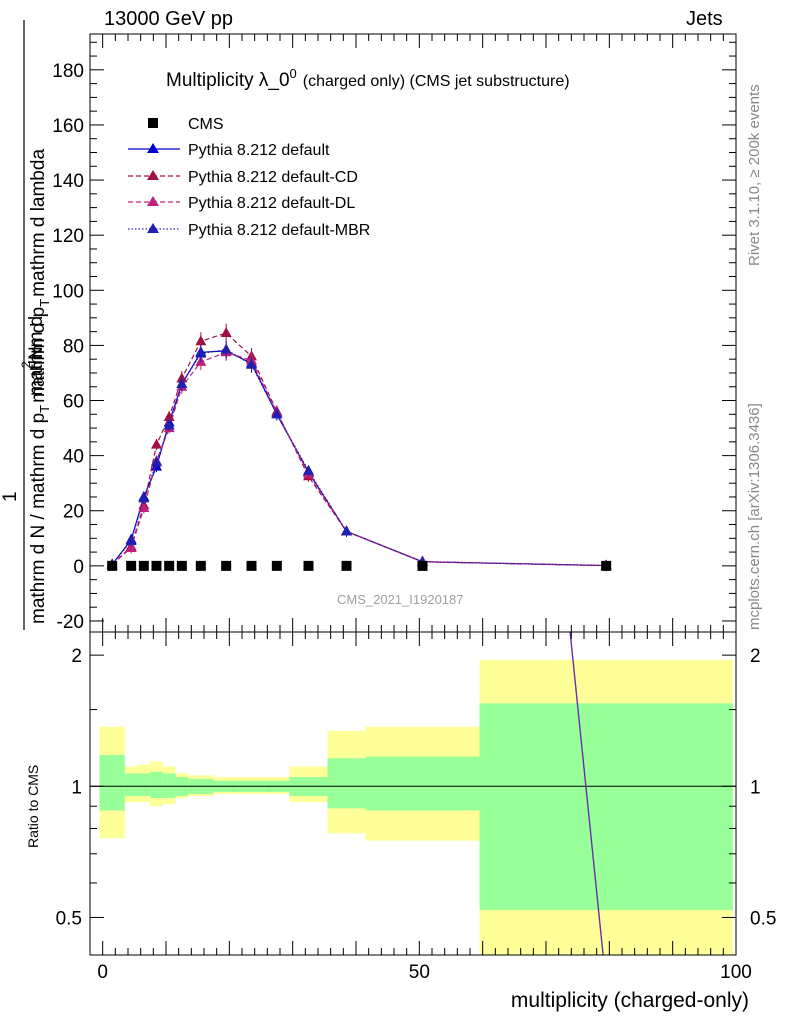  I want to click on category-label: Jets, so click(704, 19).